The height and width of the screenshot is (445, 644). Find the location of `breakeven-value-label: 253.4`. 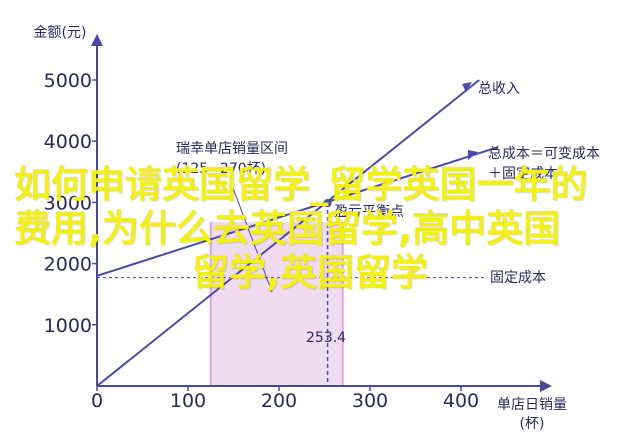

breakeven-value-label: 253.4 is located at coordinates (326, 338).